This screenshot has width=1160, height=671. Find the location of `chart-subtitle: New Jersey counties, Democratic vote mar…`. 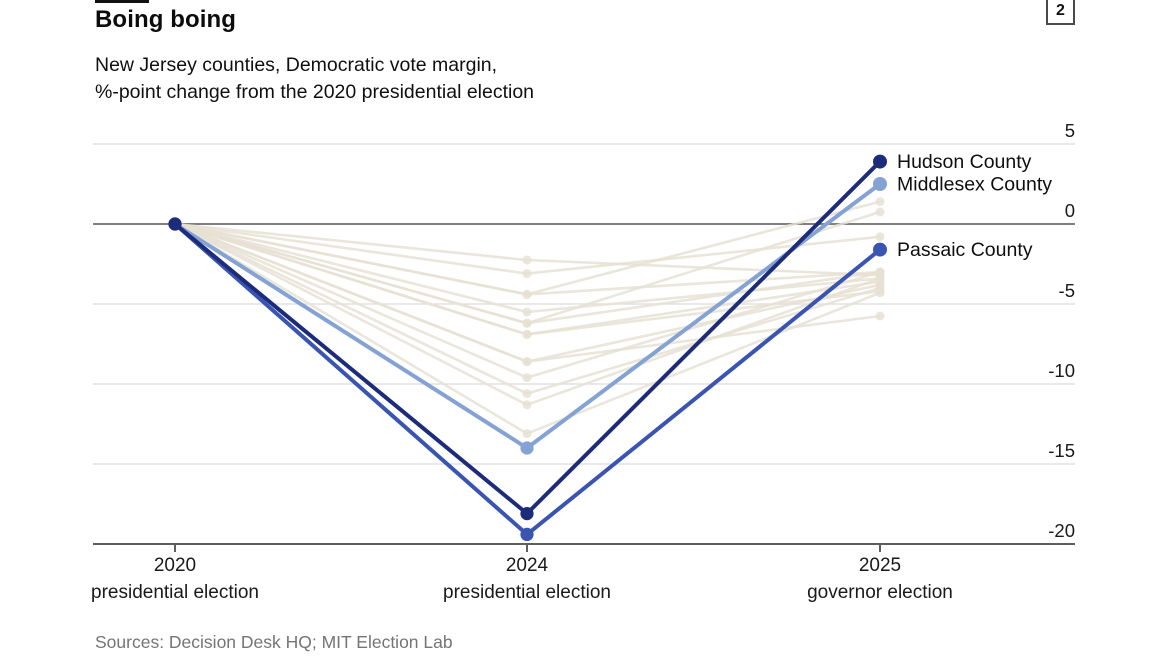

chart-subtitle: New Jersey counties, Democratic vote mar… is located at coordinates (314, 79).